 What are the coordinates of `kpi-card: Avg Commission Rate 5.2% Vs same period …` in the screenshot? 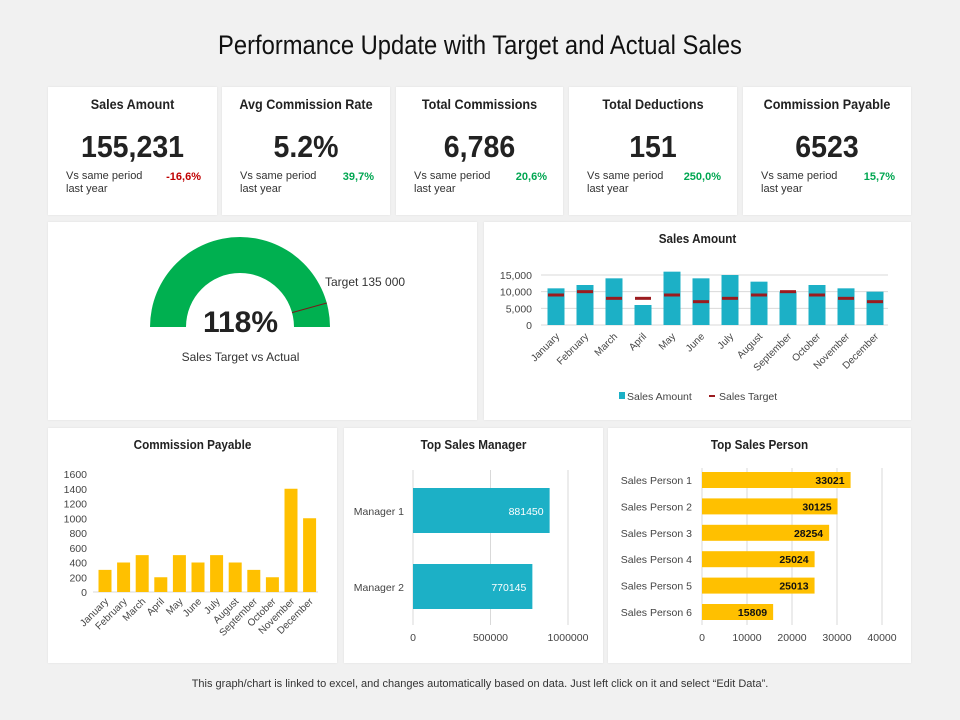 It's located at (306, 151).